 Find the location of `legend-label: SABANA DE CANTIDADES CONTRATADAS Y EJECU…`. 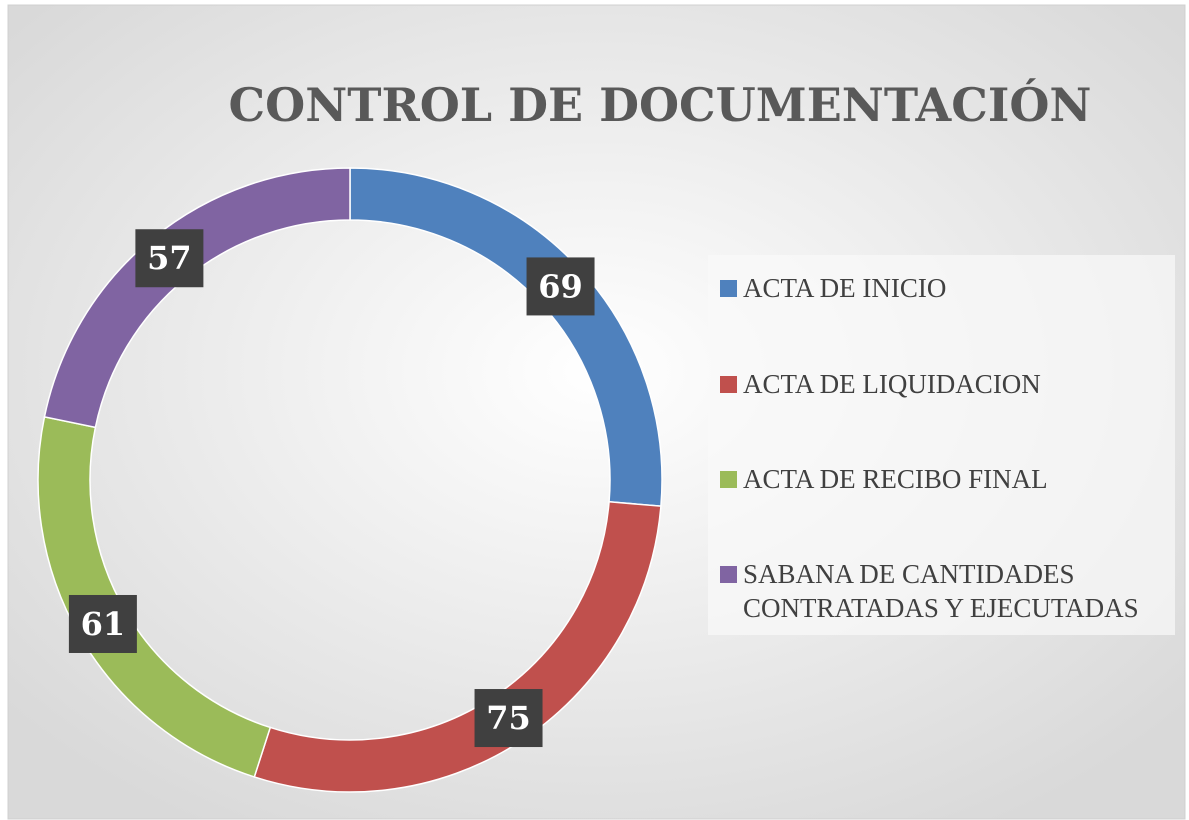

legend-label: SABANA DE CANTIDADES CONTRATADAS Y EJECU… is located at coordinates (941, 591).